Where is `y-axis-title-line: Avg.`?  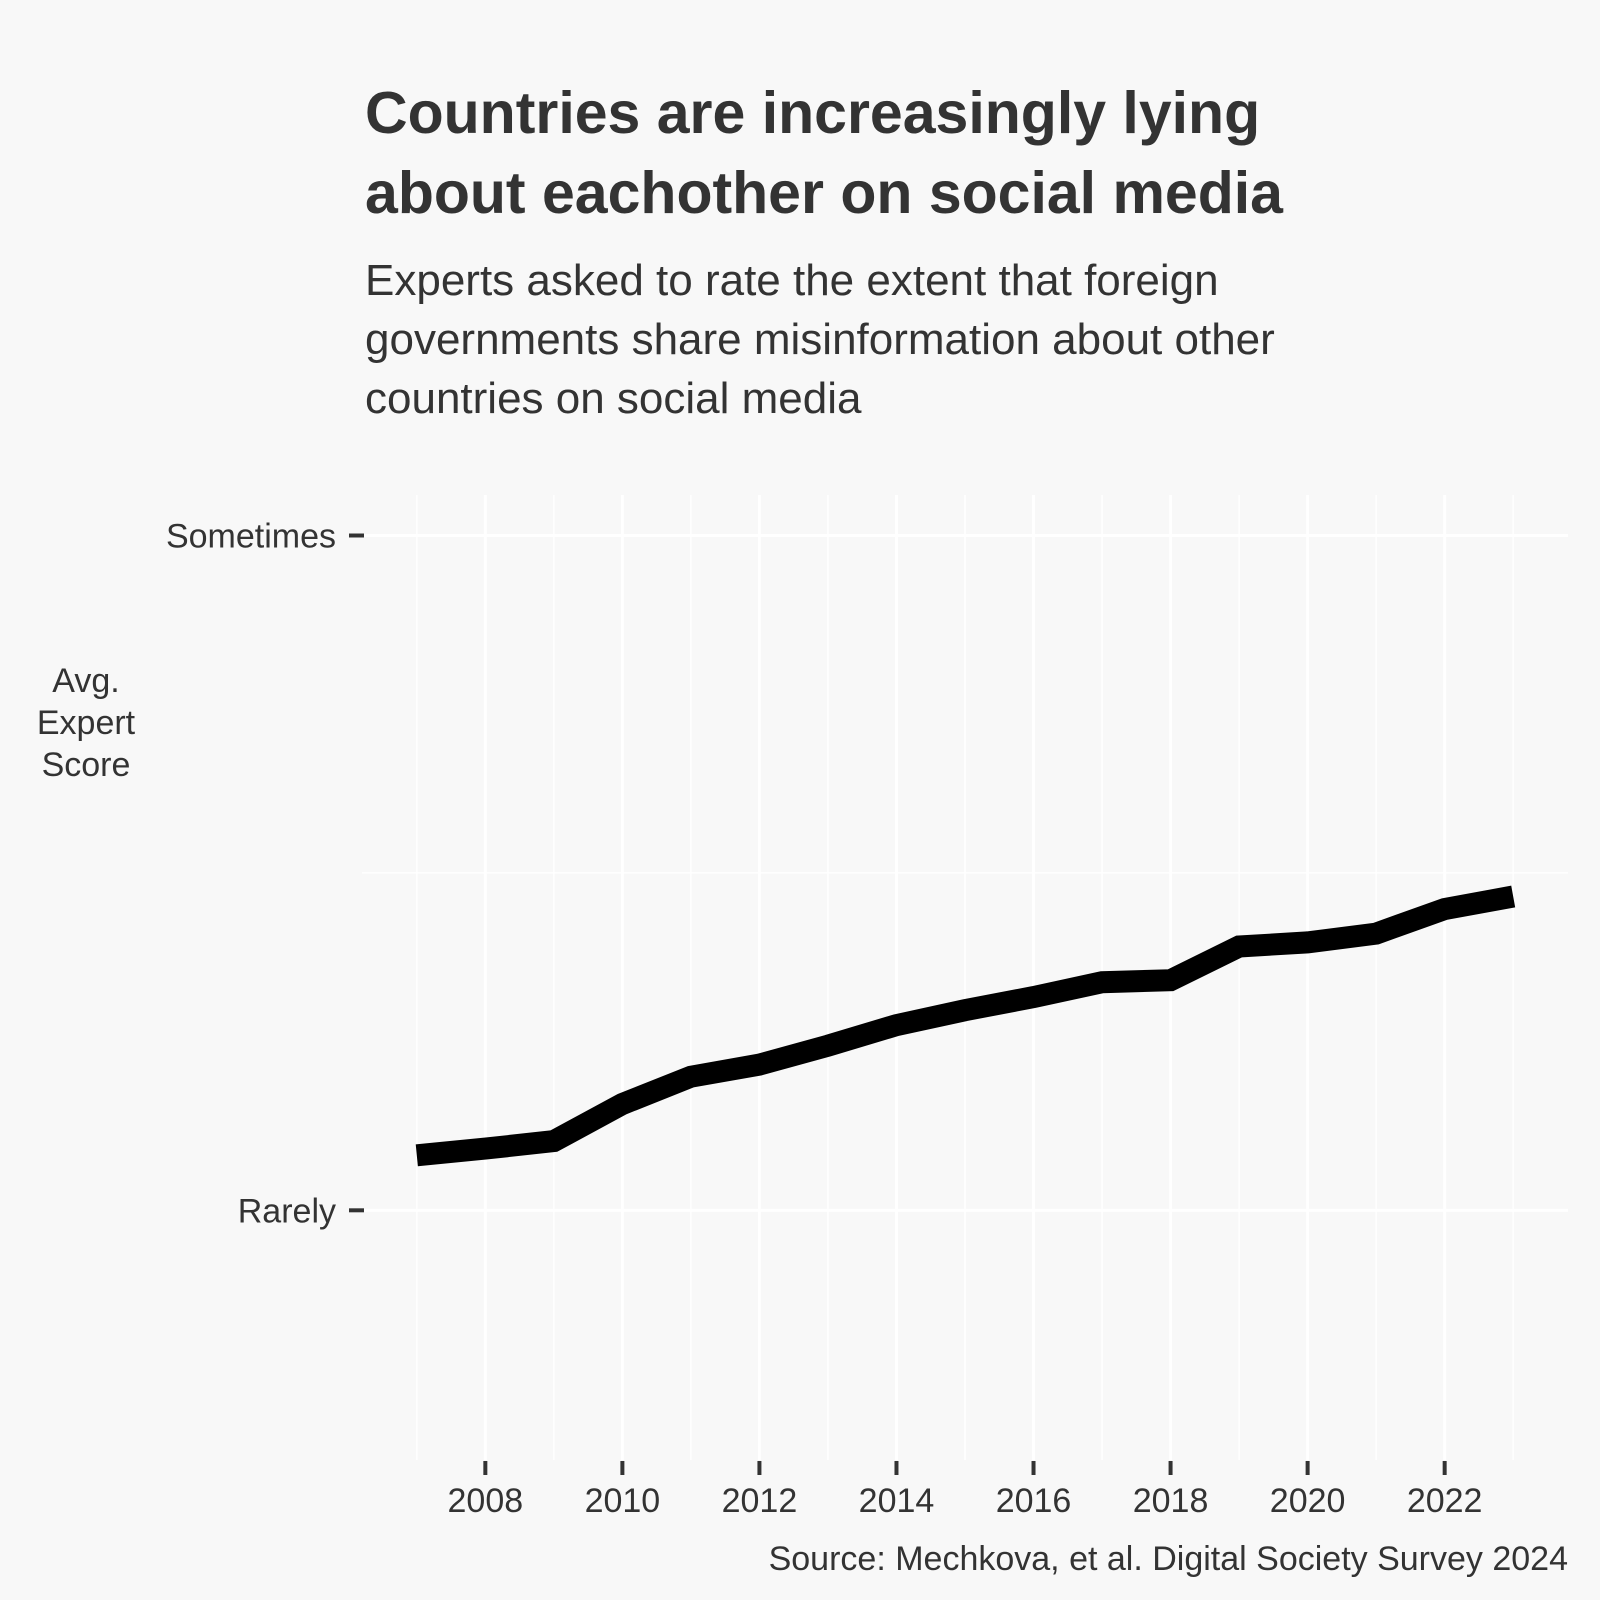 y-axis-title-line: Avg. is located at coordinates (85, 681).